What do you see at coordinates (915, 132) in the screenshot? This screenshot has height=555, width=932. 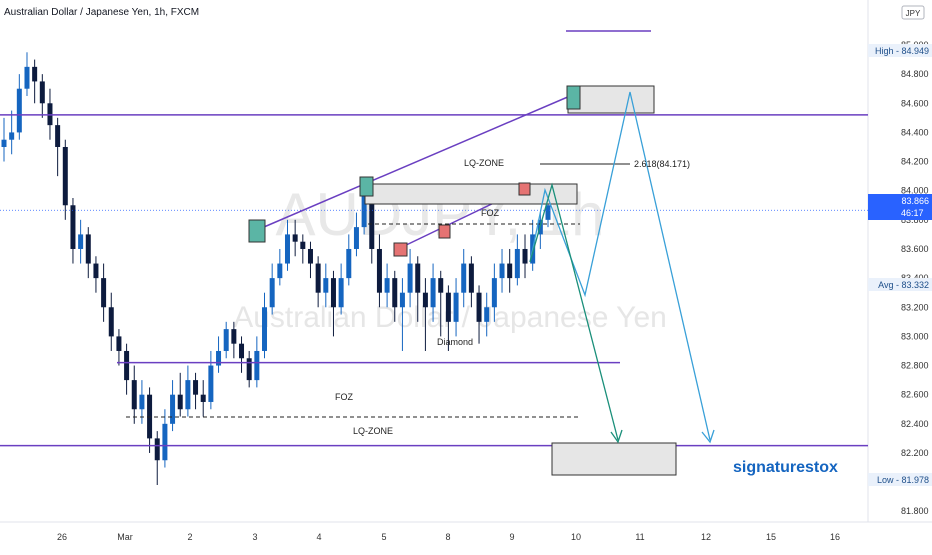 I see `y-tick-label: 84.400` at bounding box center [915, 132].